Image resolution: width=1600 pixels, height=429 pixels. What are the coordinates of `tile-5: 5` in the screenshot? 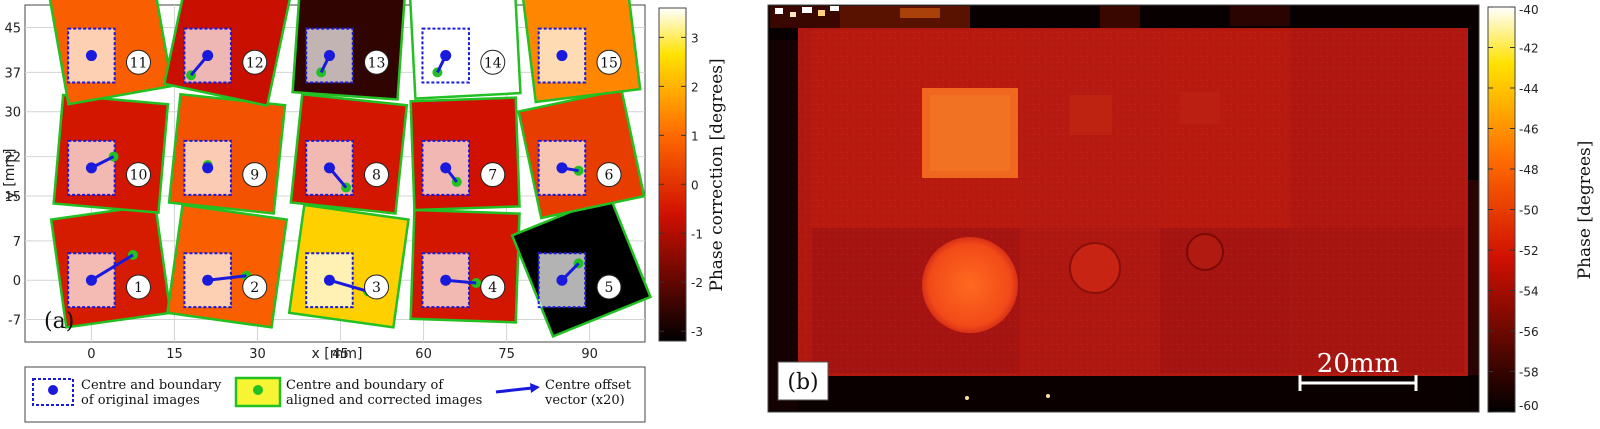 It's located at (581, 266).